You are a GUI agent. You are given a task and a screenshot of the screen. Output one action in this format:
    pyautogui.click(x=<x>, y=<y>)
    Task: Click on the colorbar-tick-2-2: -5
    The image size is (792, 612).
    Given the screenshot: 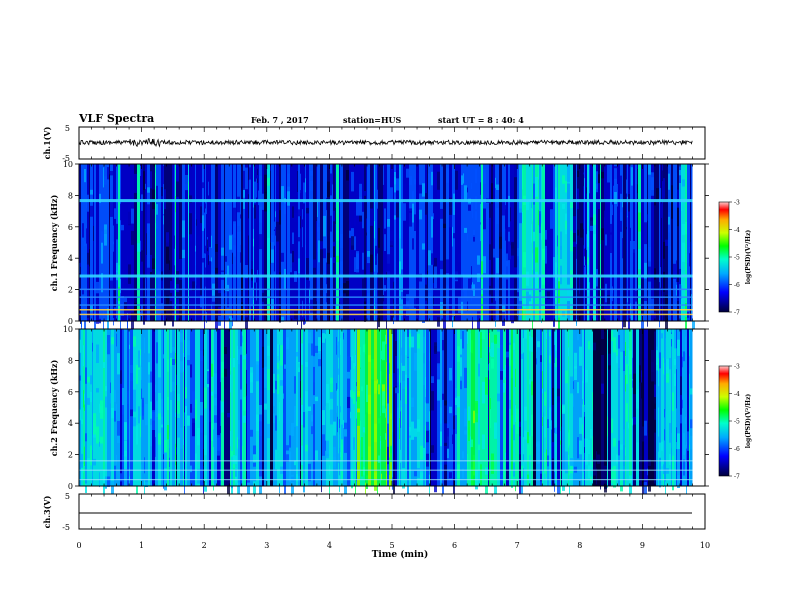 What is the action you would take?
    pyautogui.click(x=737, y=422)
    